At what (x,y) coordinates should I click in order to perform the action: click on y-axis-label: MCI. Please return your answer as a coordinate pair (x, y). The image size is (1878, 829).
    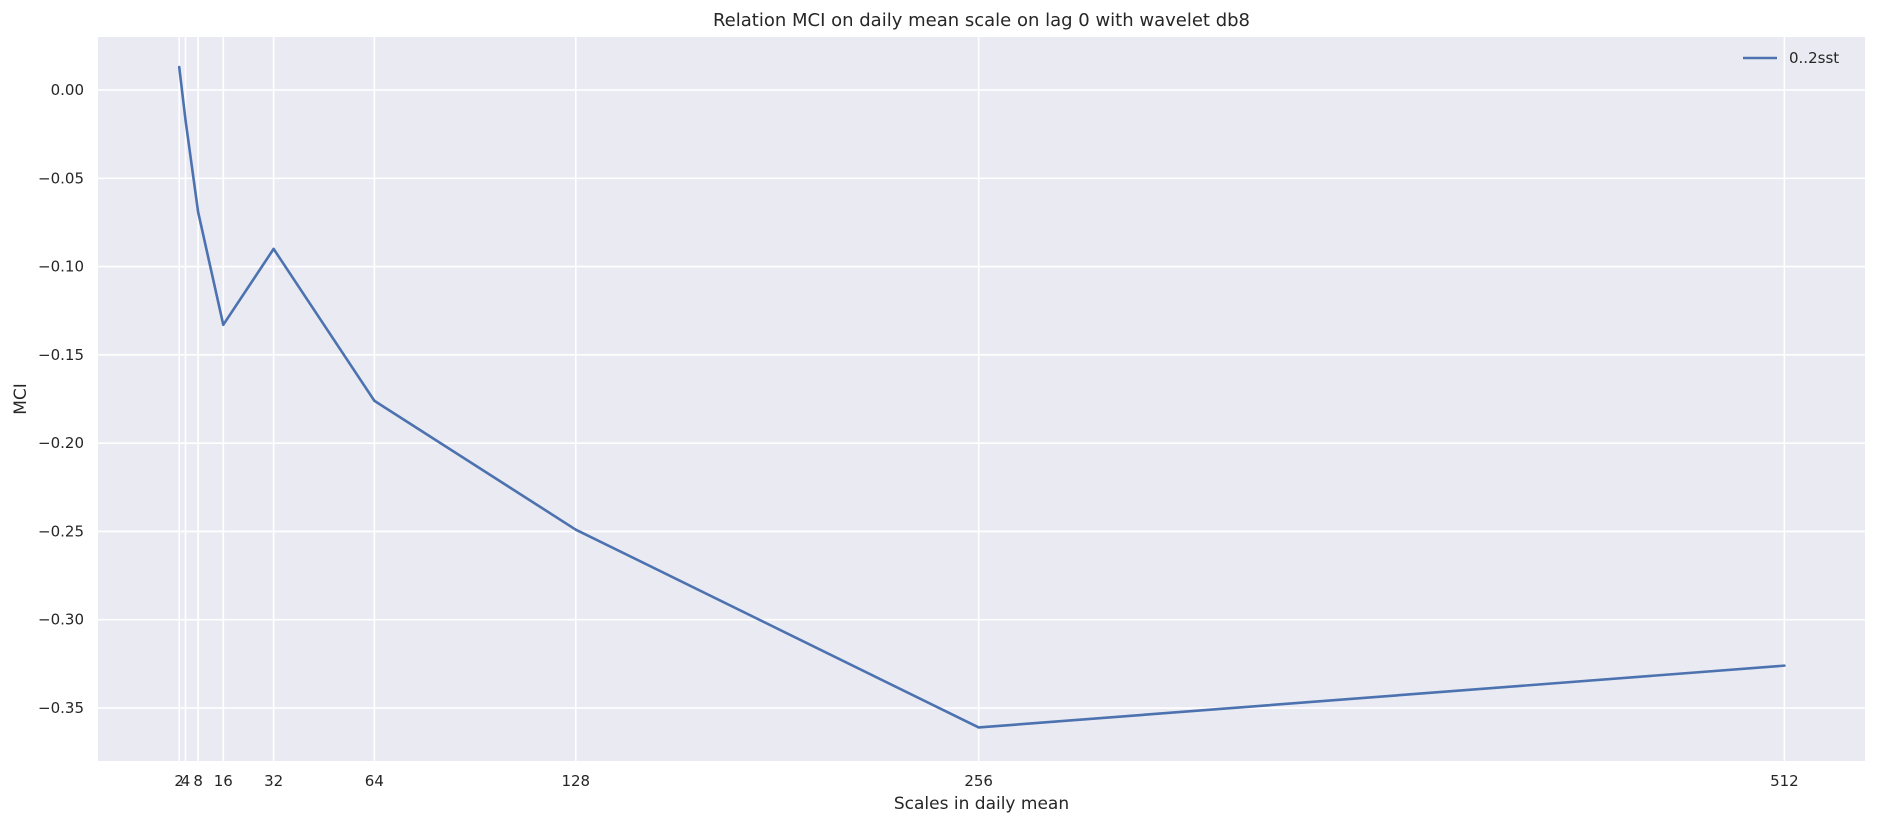
    Looking at the image, I should click on (21, 399).